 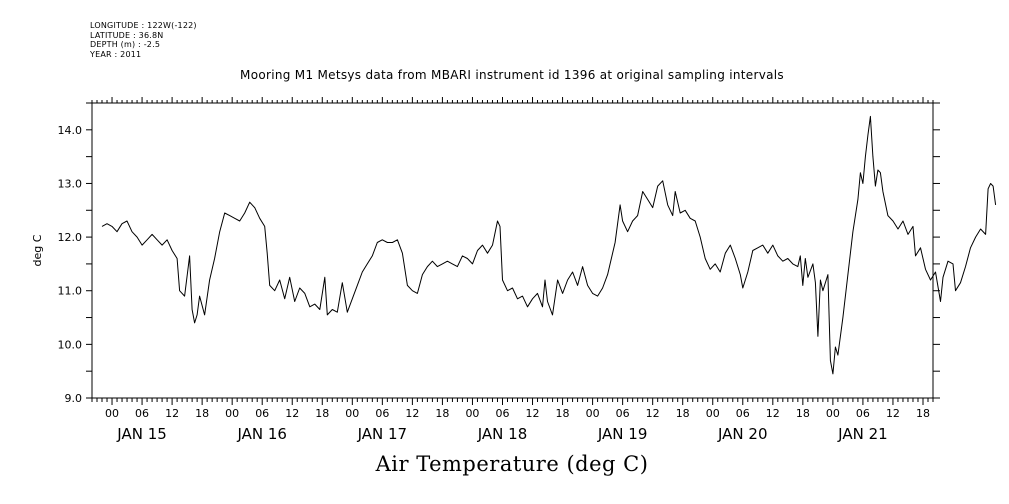 What do you see at coordinates (512, 464) in the screenshot?
I see `x-axis-title: Air Temperature (deg C)` at bounding box center [512, 464].